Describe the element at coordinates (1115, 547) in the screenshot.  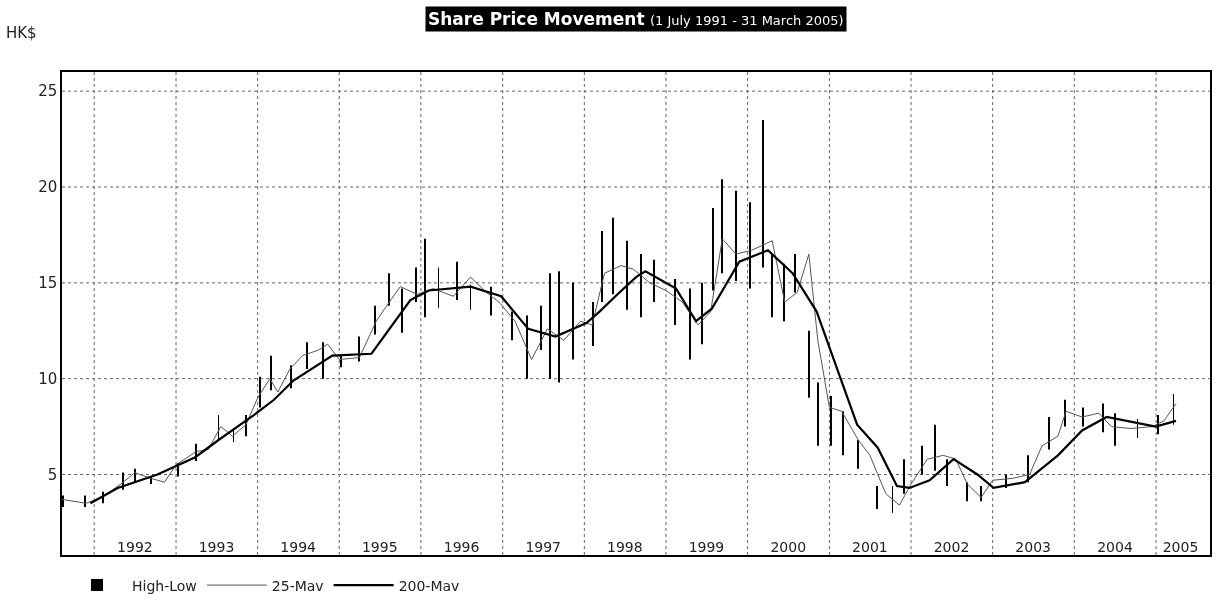
I see `x-tick-label: 2004` at that location.